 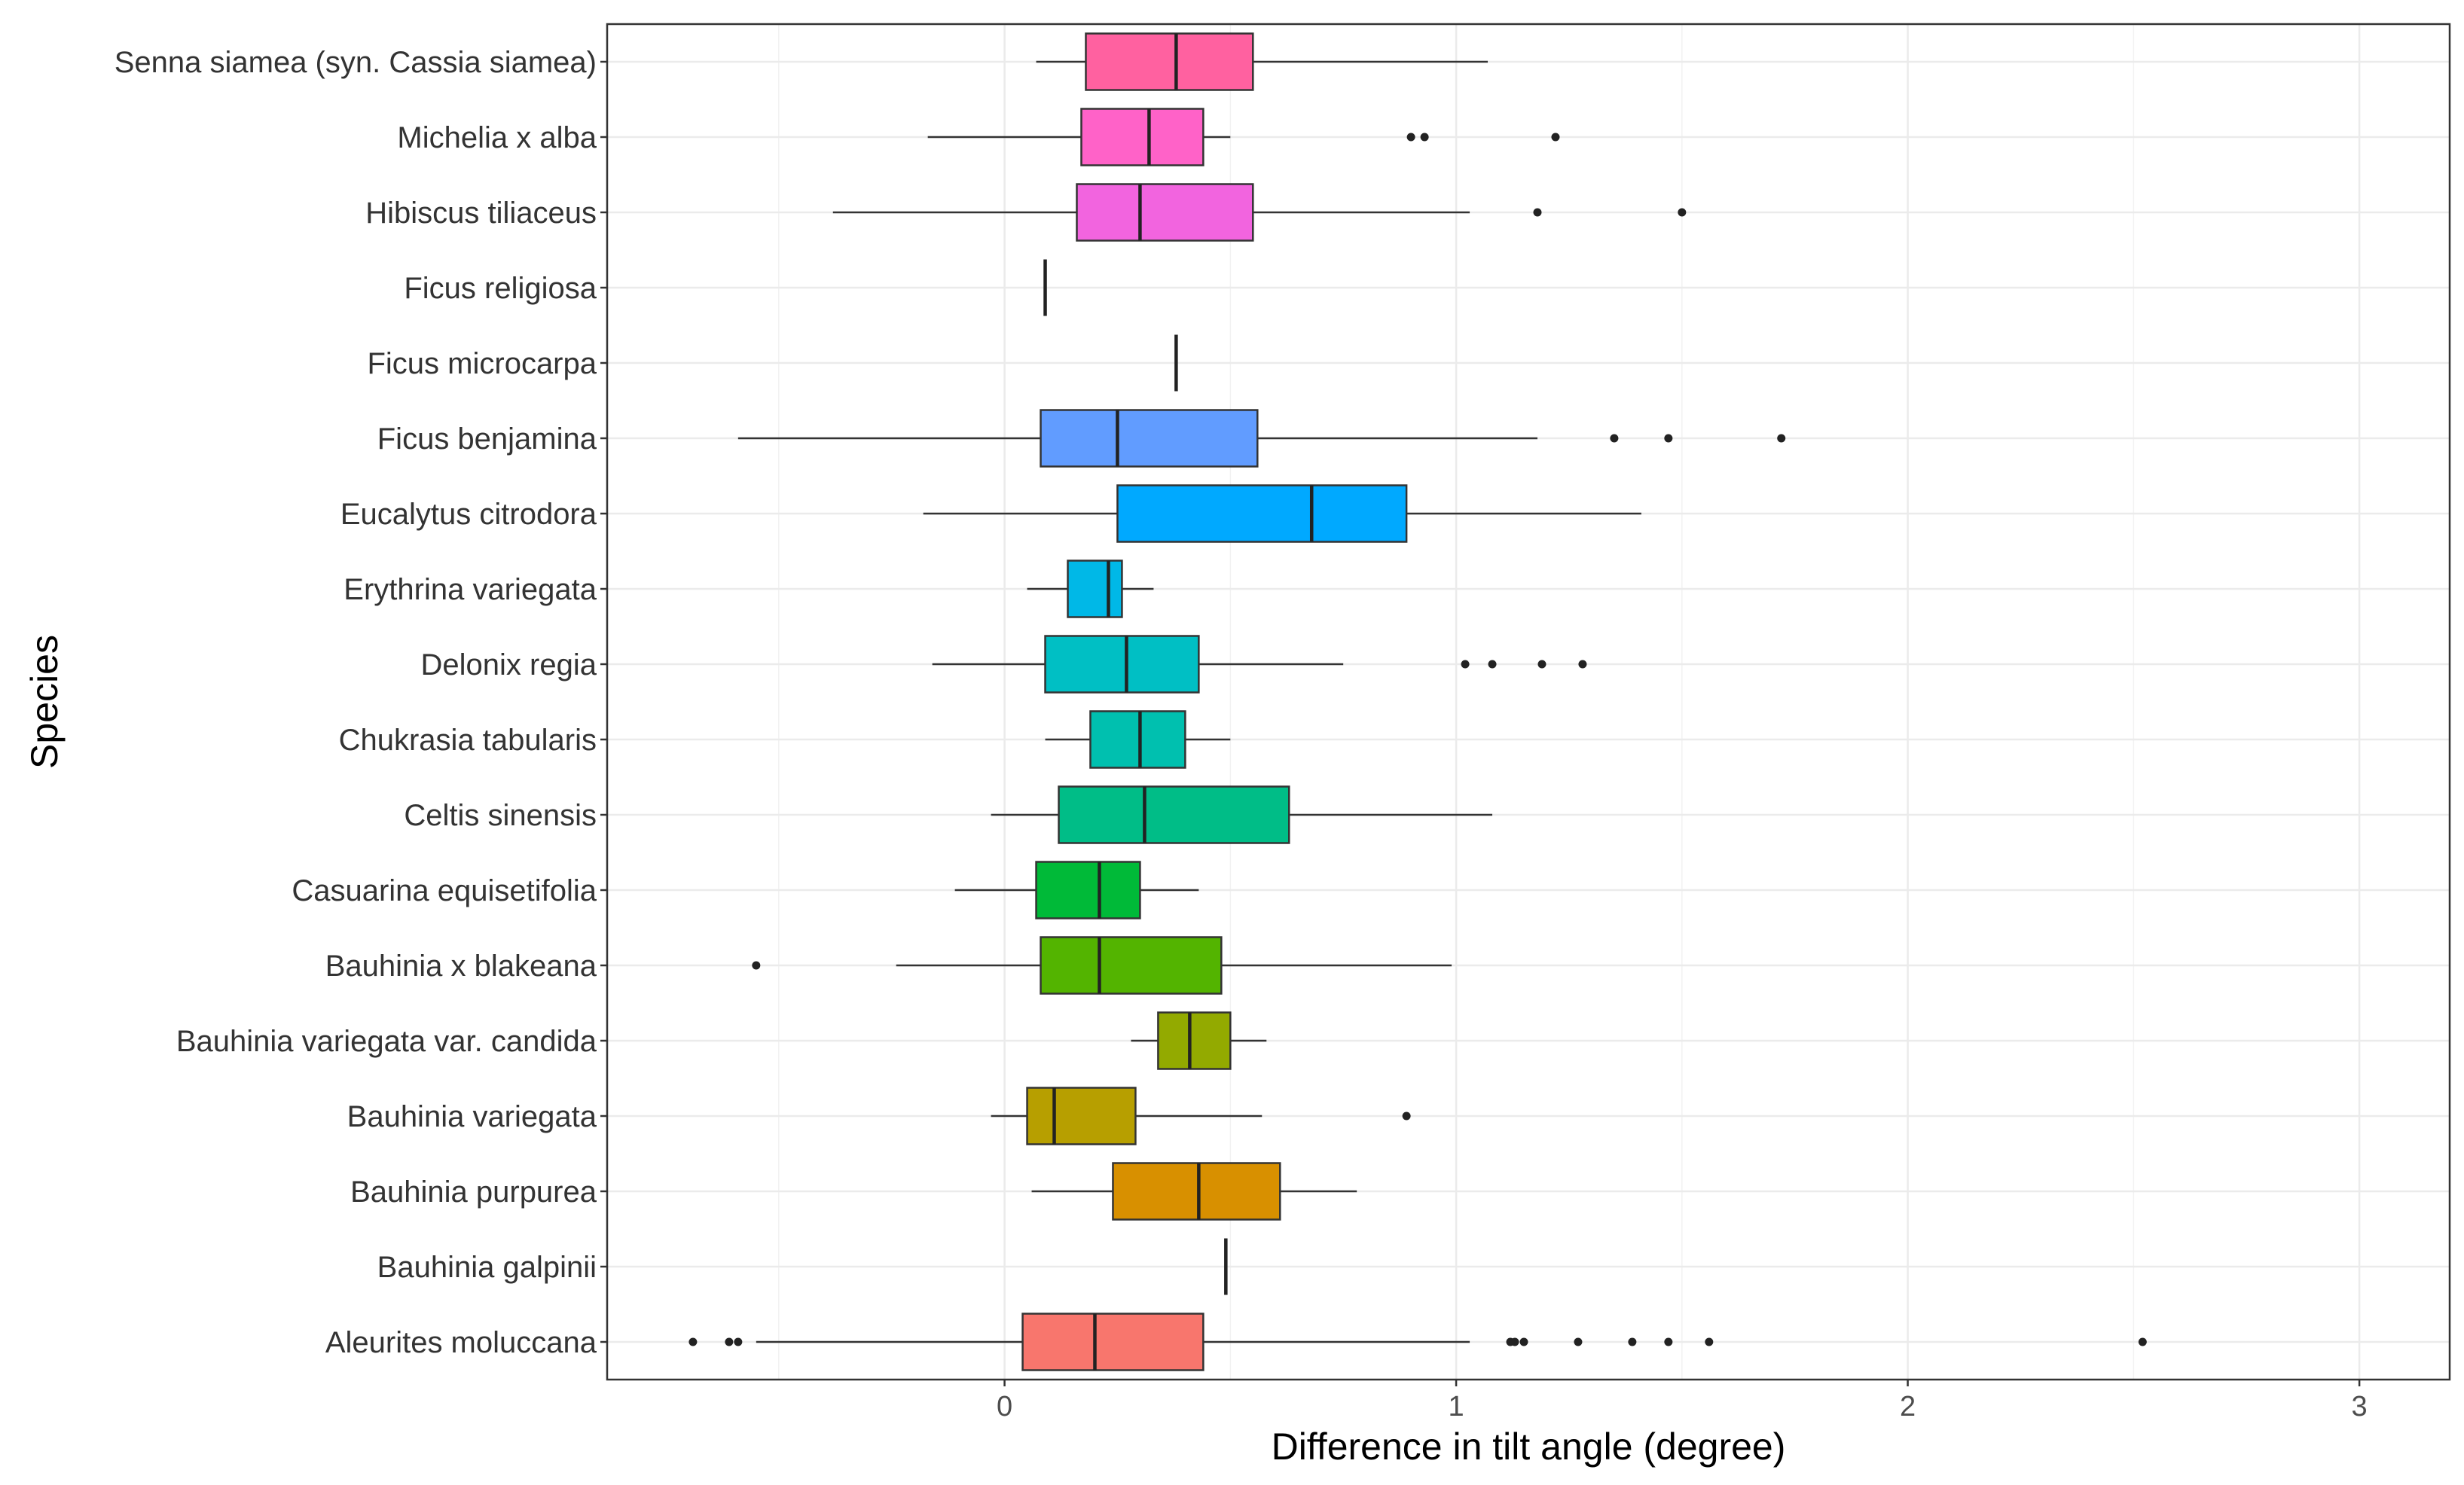 I want to click on y-tick-label: Ficus microcarpa, so click(x=482, y=363).